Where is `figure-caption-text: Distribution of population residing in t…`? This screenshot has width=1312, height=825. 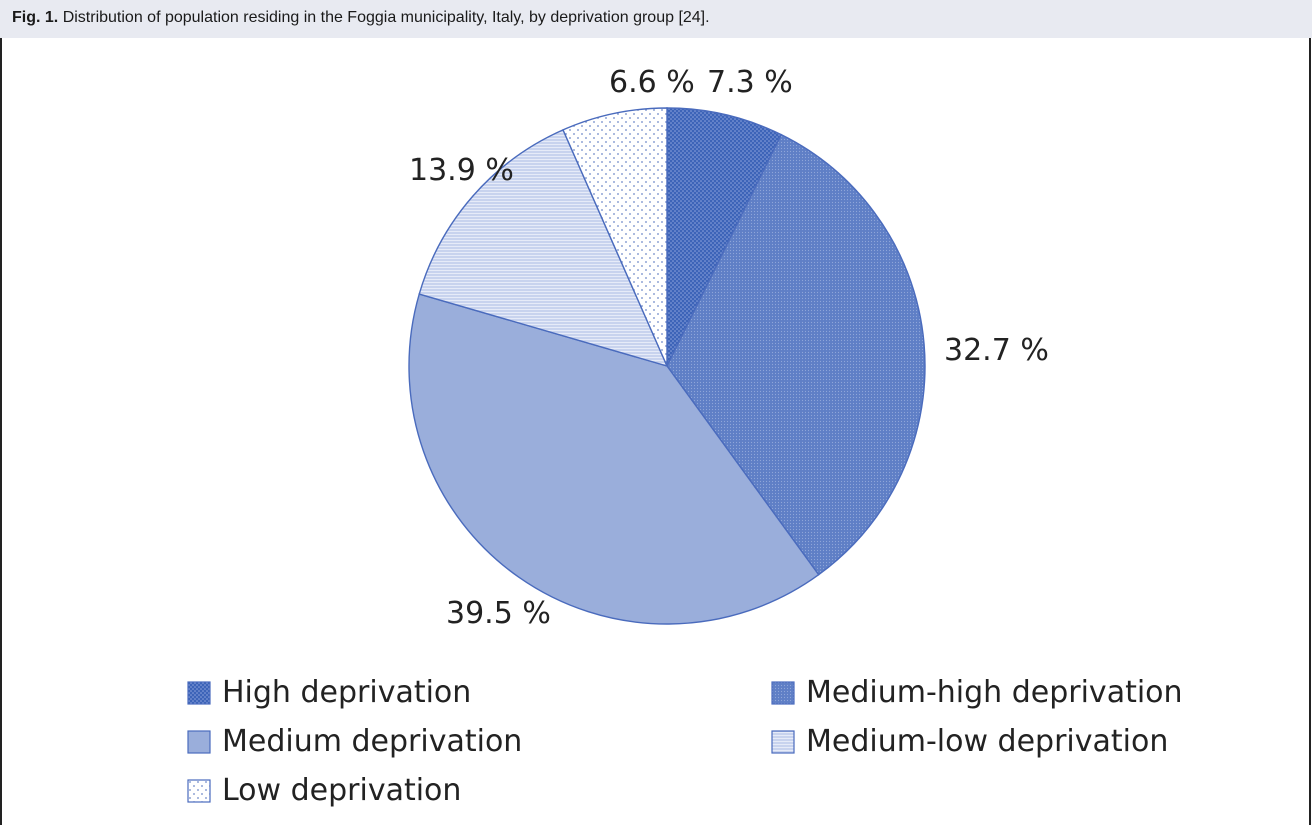
figure-caption-text: Distribution of population residing in t… is located at coordinates (386, 17).